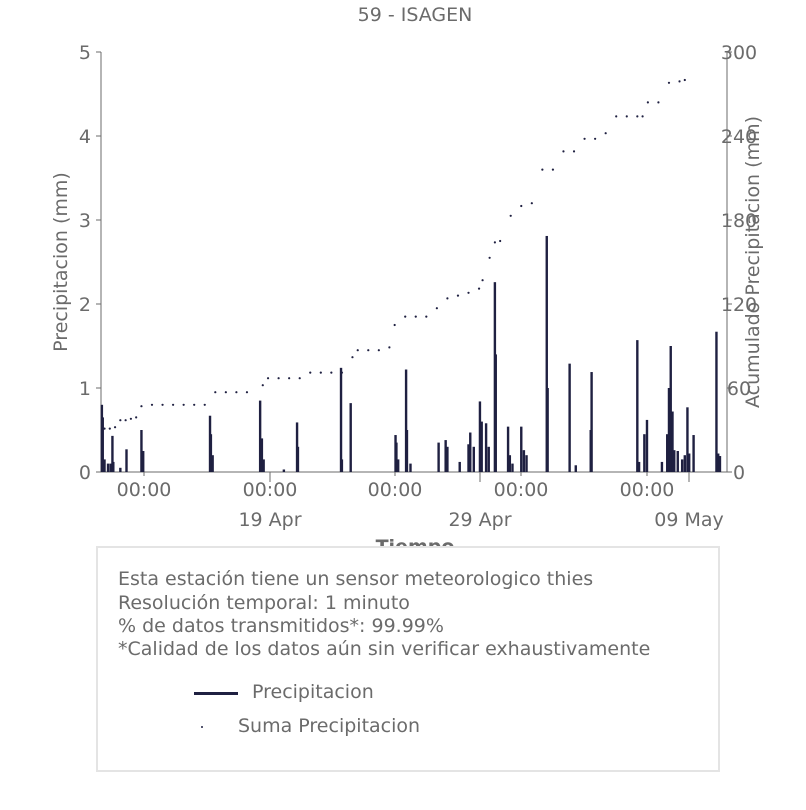  Describe the element at coordinates (85, 137) in the screenshot. I see `y-tick-label: 4` at that location.